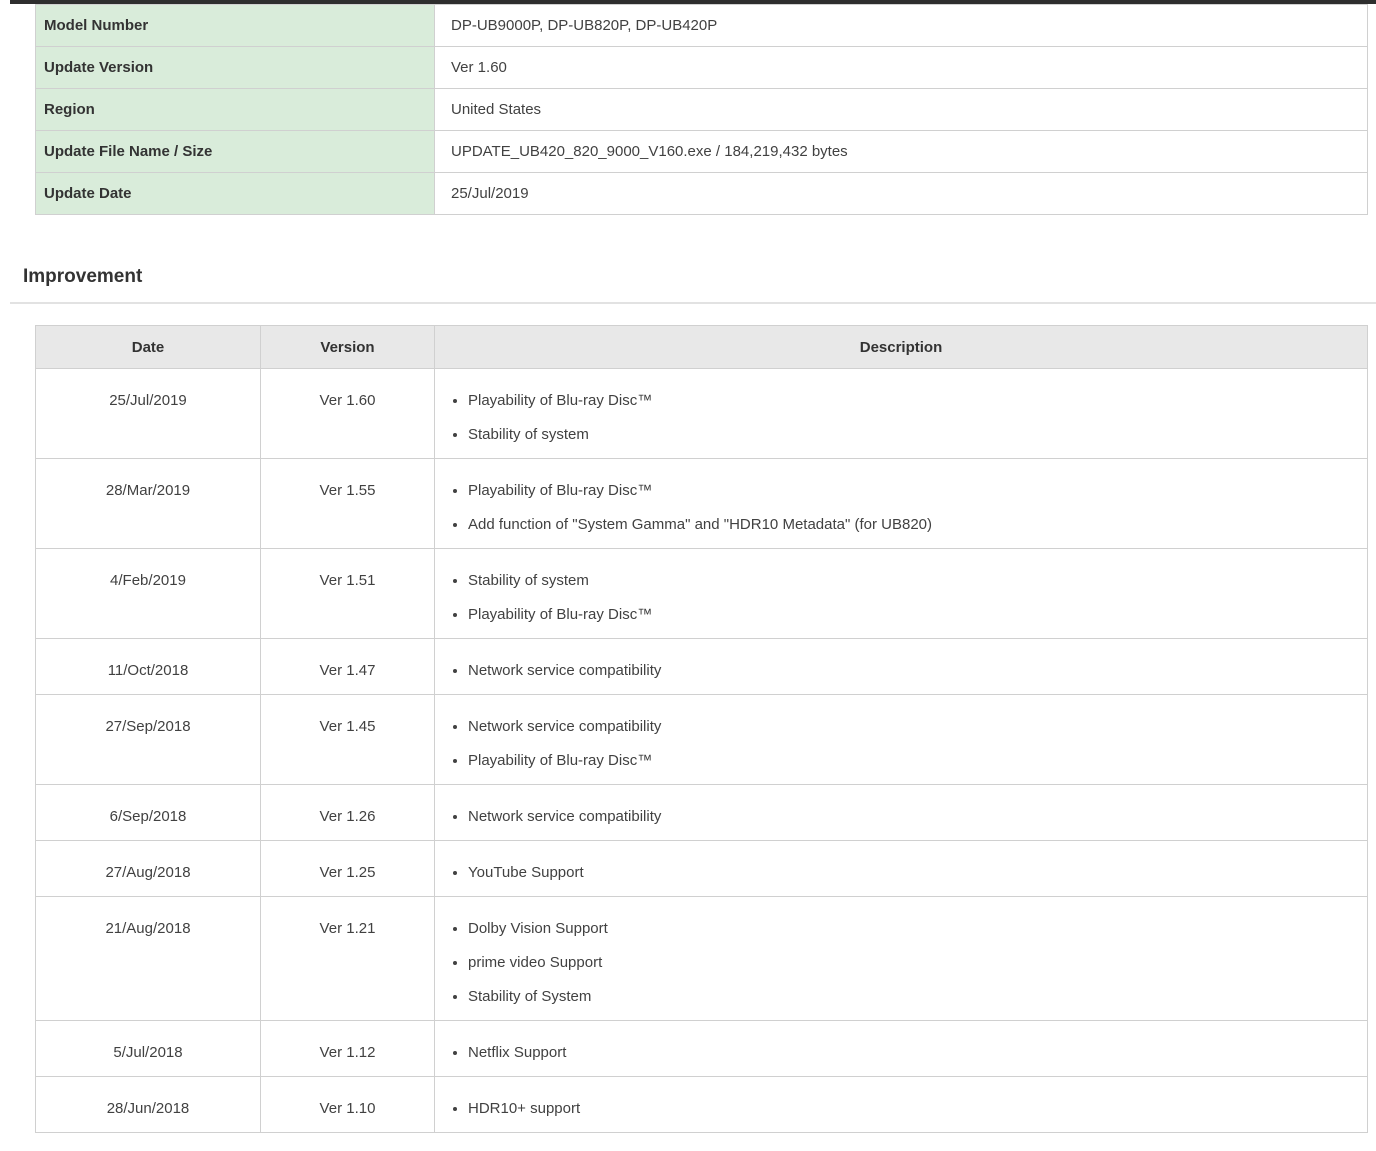 The width and height of the screenshot is (1376, 1151). Describe the element at coordinates (235, 193) in the screenshot. I see `info-label: Update Date` at that location.